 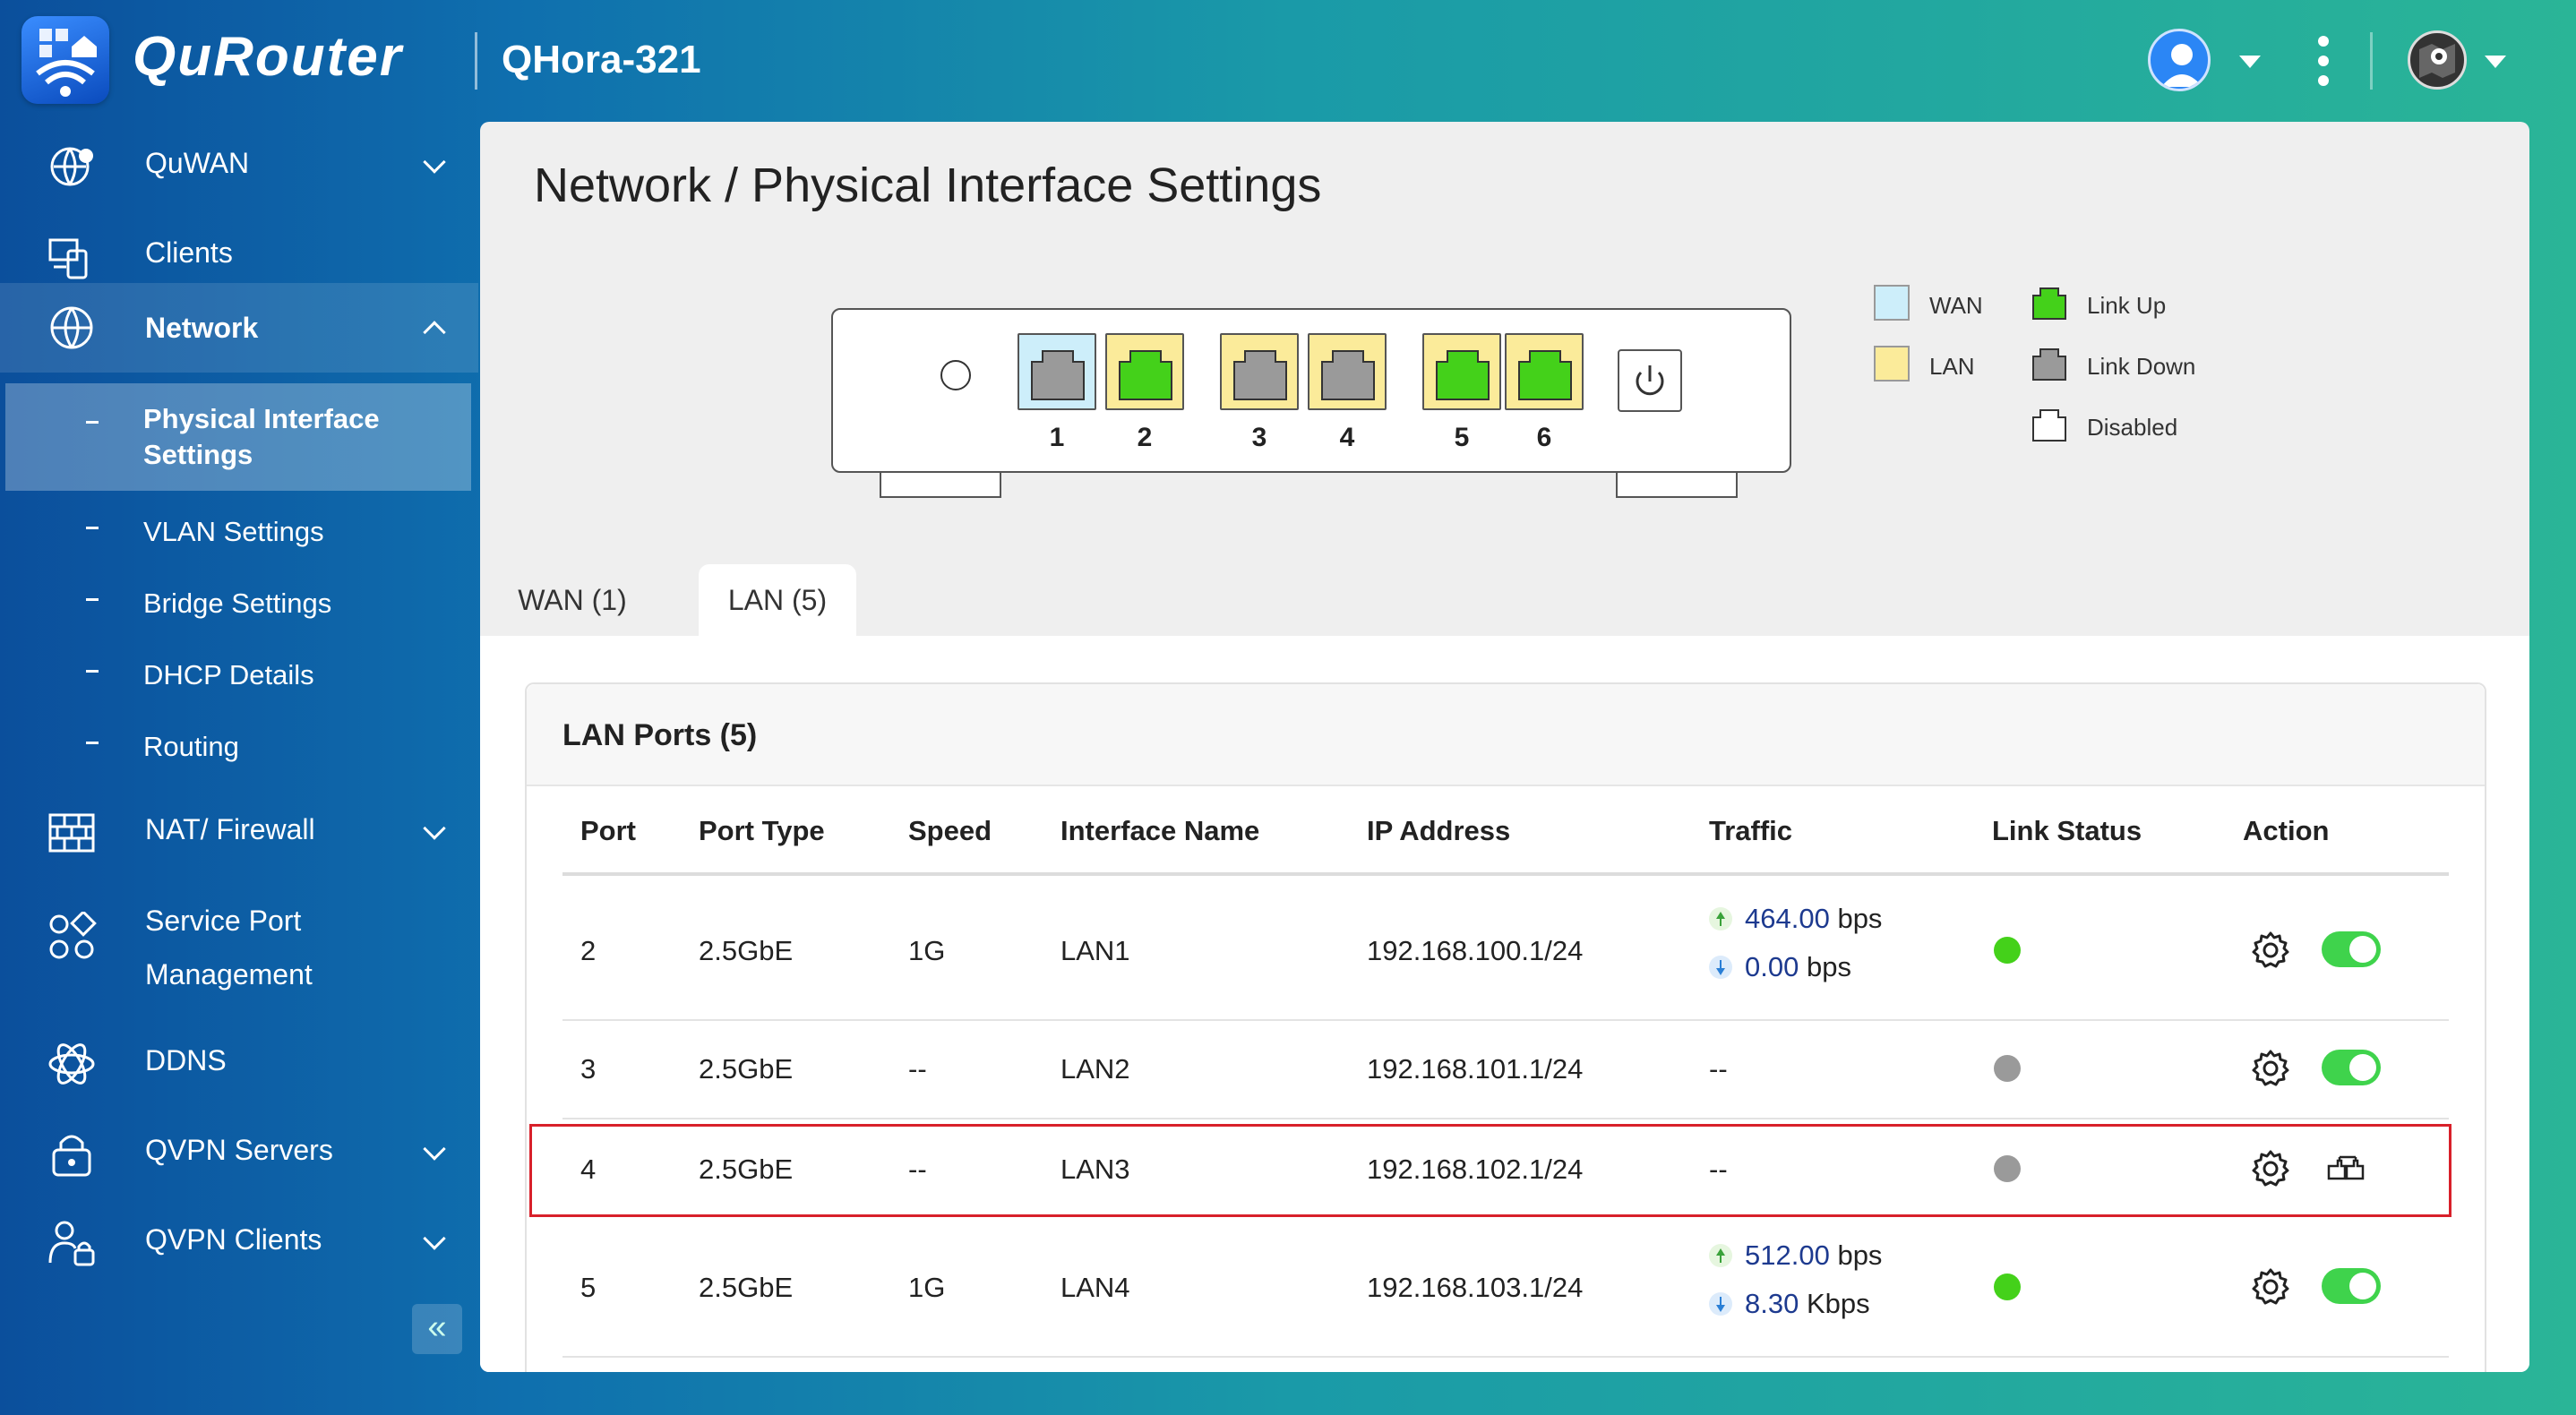 What do you see at coordinates (2049, 425) in the screenshot?
I see `disabled-port-icon` at bounding box center [2049, 425].